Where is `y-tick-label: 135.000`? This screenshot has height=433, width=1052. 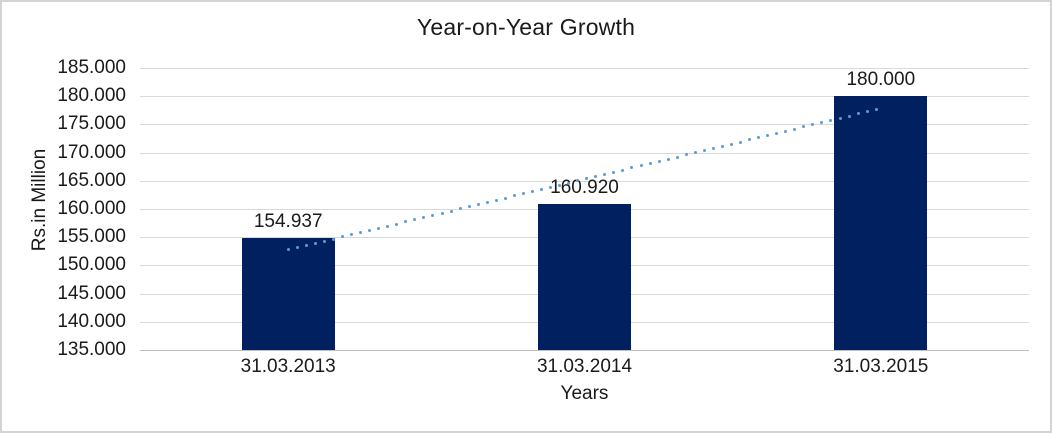
y-tick-label: 135.000 is located at coordinates (91, 349).